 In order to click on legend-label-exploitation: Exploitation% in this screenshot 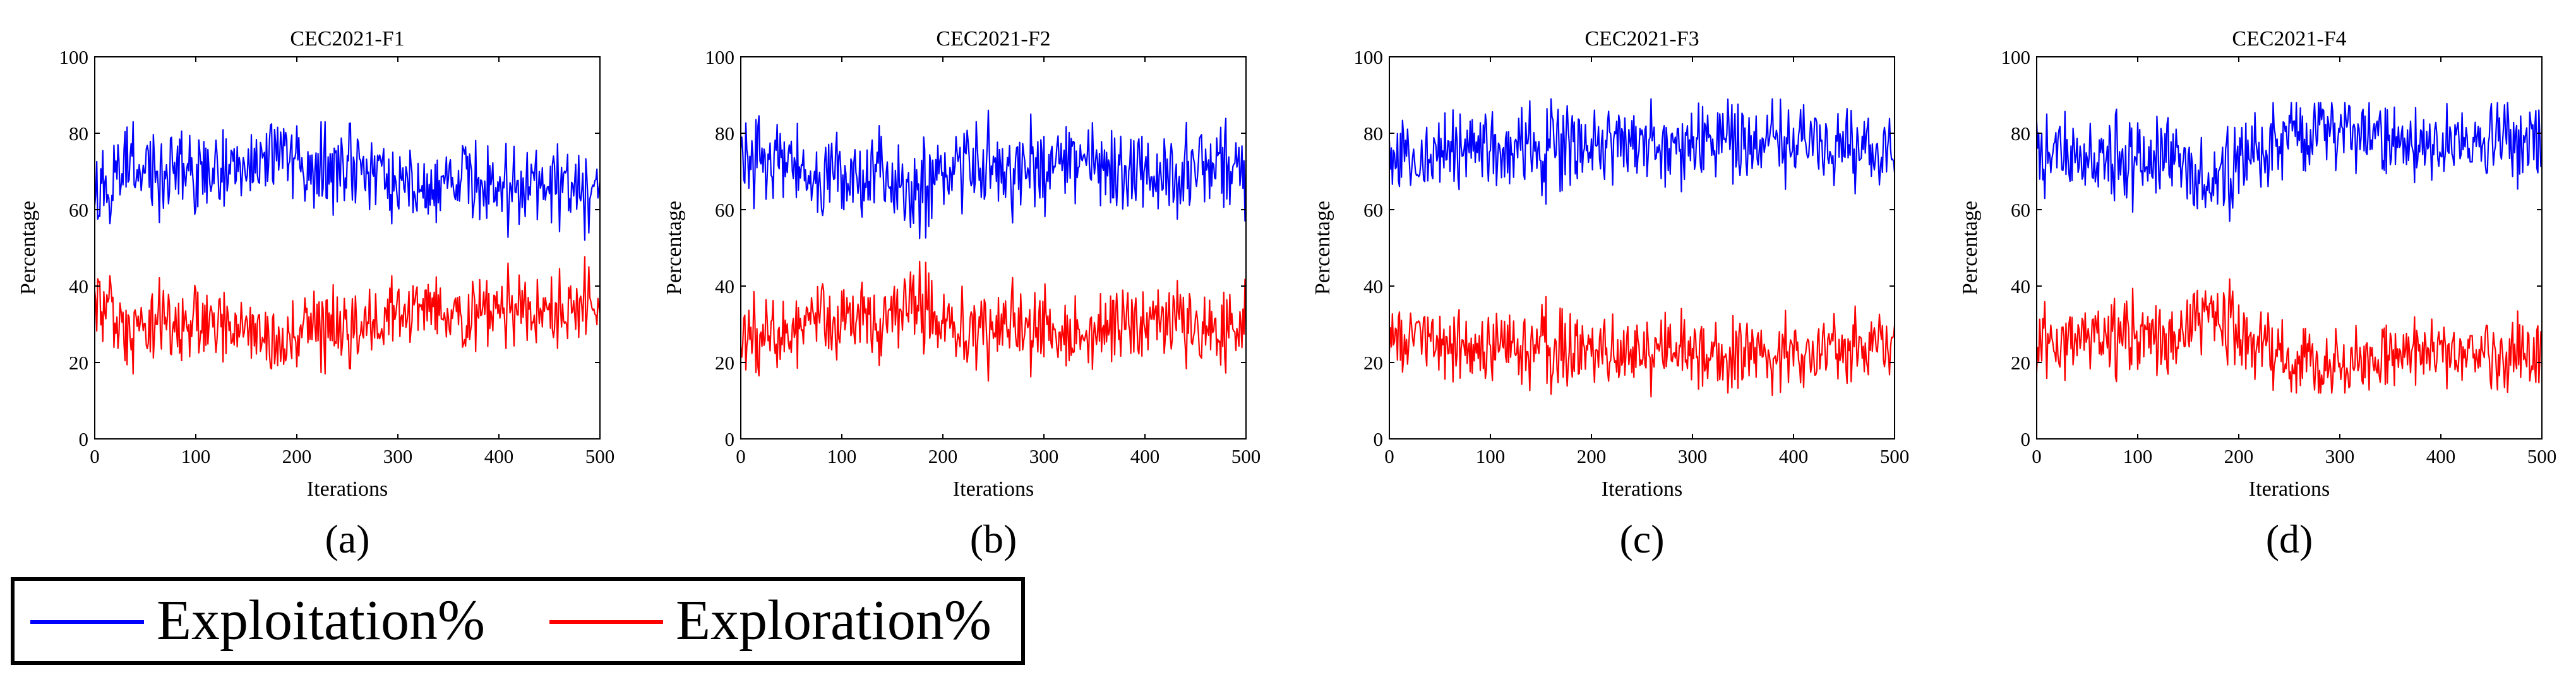, I will do `click(321, 620)`.